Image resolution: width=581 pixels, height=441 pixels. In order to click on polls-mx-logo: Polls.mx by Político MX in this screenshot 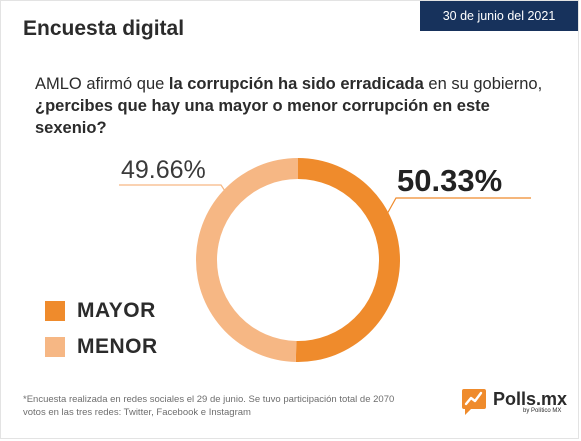, I will do `click(514, 402)`.